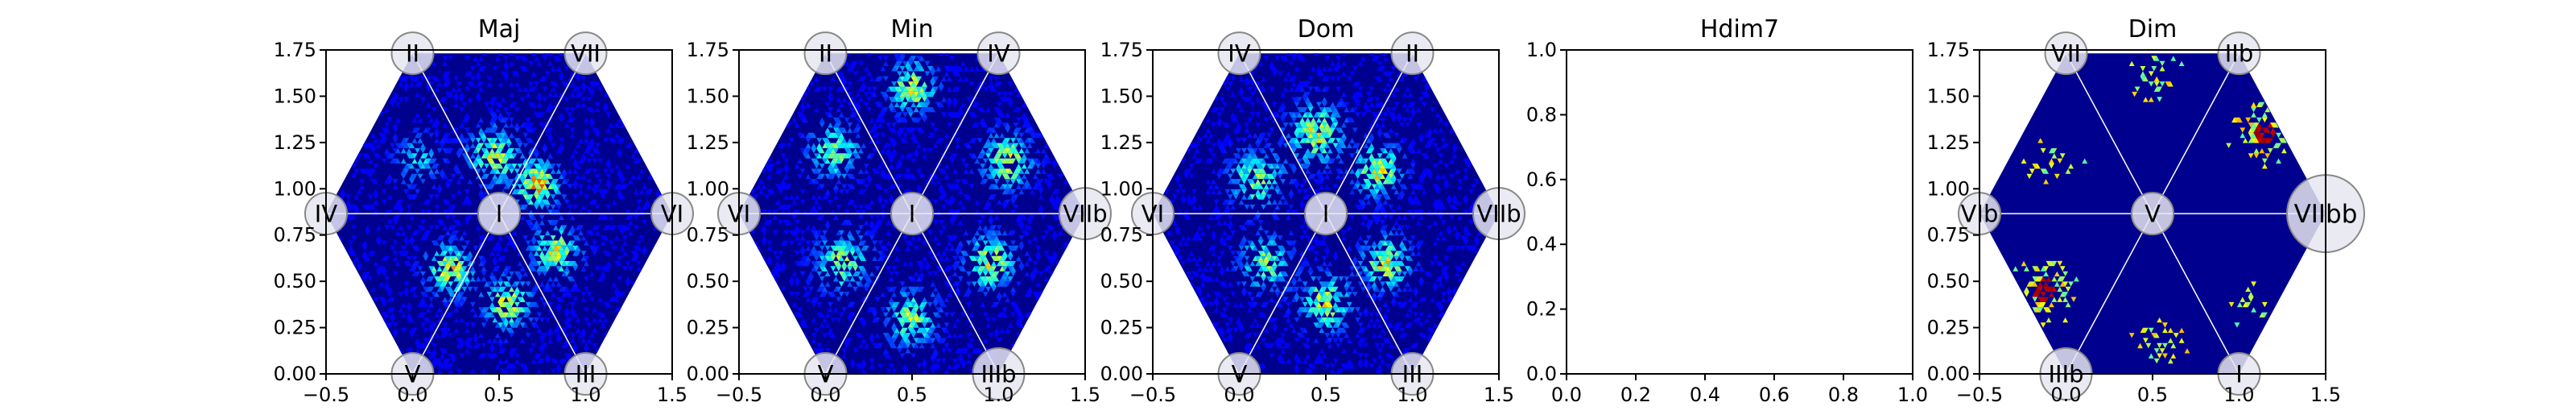  I want to click on y-tick-label: 0.00, so click(295, 374).